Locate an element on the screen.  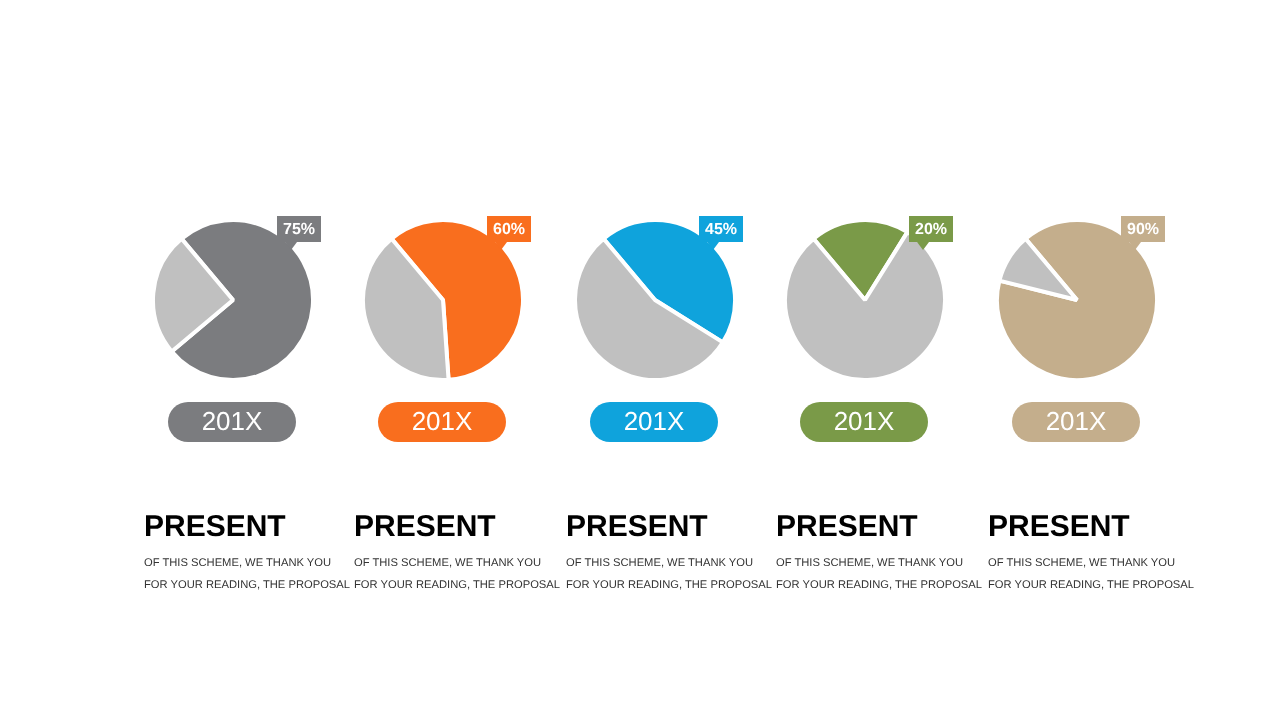
data-label: 20% is located at coordinates (931, 229).